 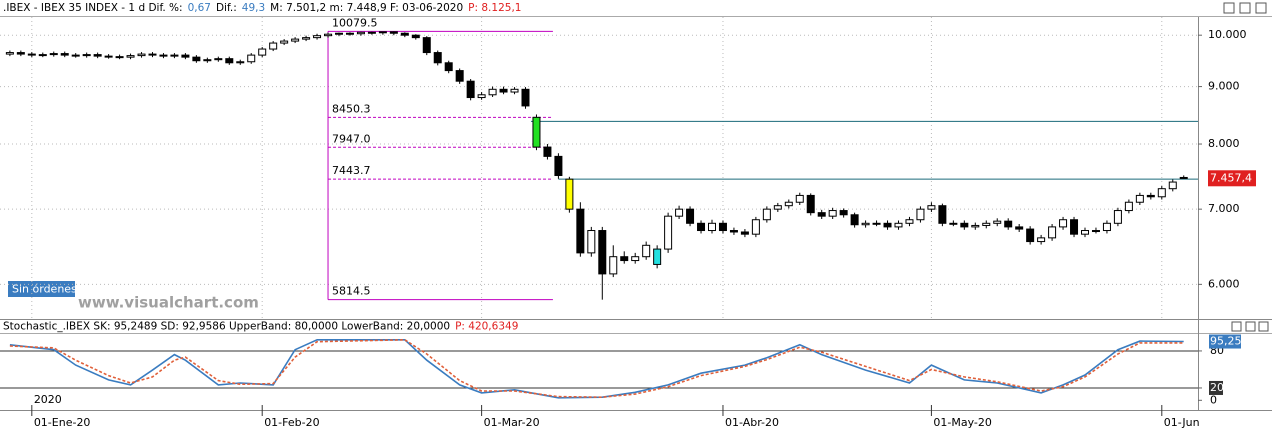 I want to click on x-tick-label: 01-Ene-20, so click(x=62, y=422).